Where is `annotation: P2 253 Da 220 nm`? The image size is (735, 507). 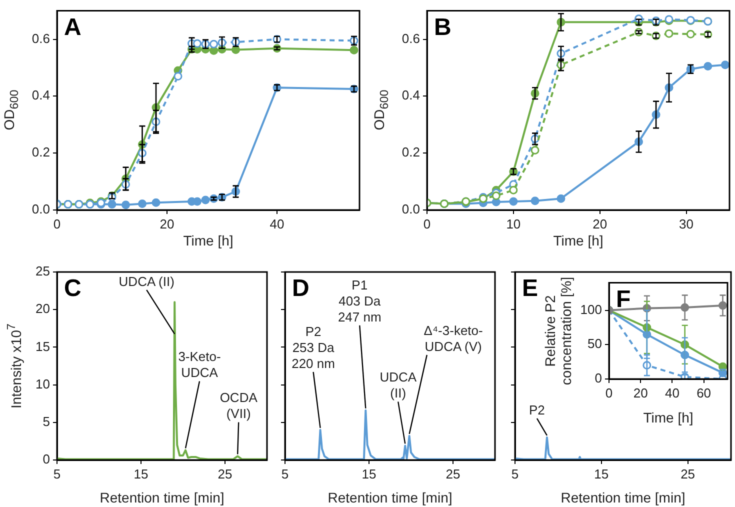 annotation: P2 253 Da 220 nm is located at coordinates (314, 347).